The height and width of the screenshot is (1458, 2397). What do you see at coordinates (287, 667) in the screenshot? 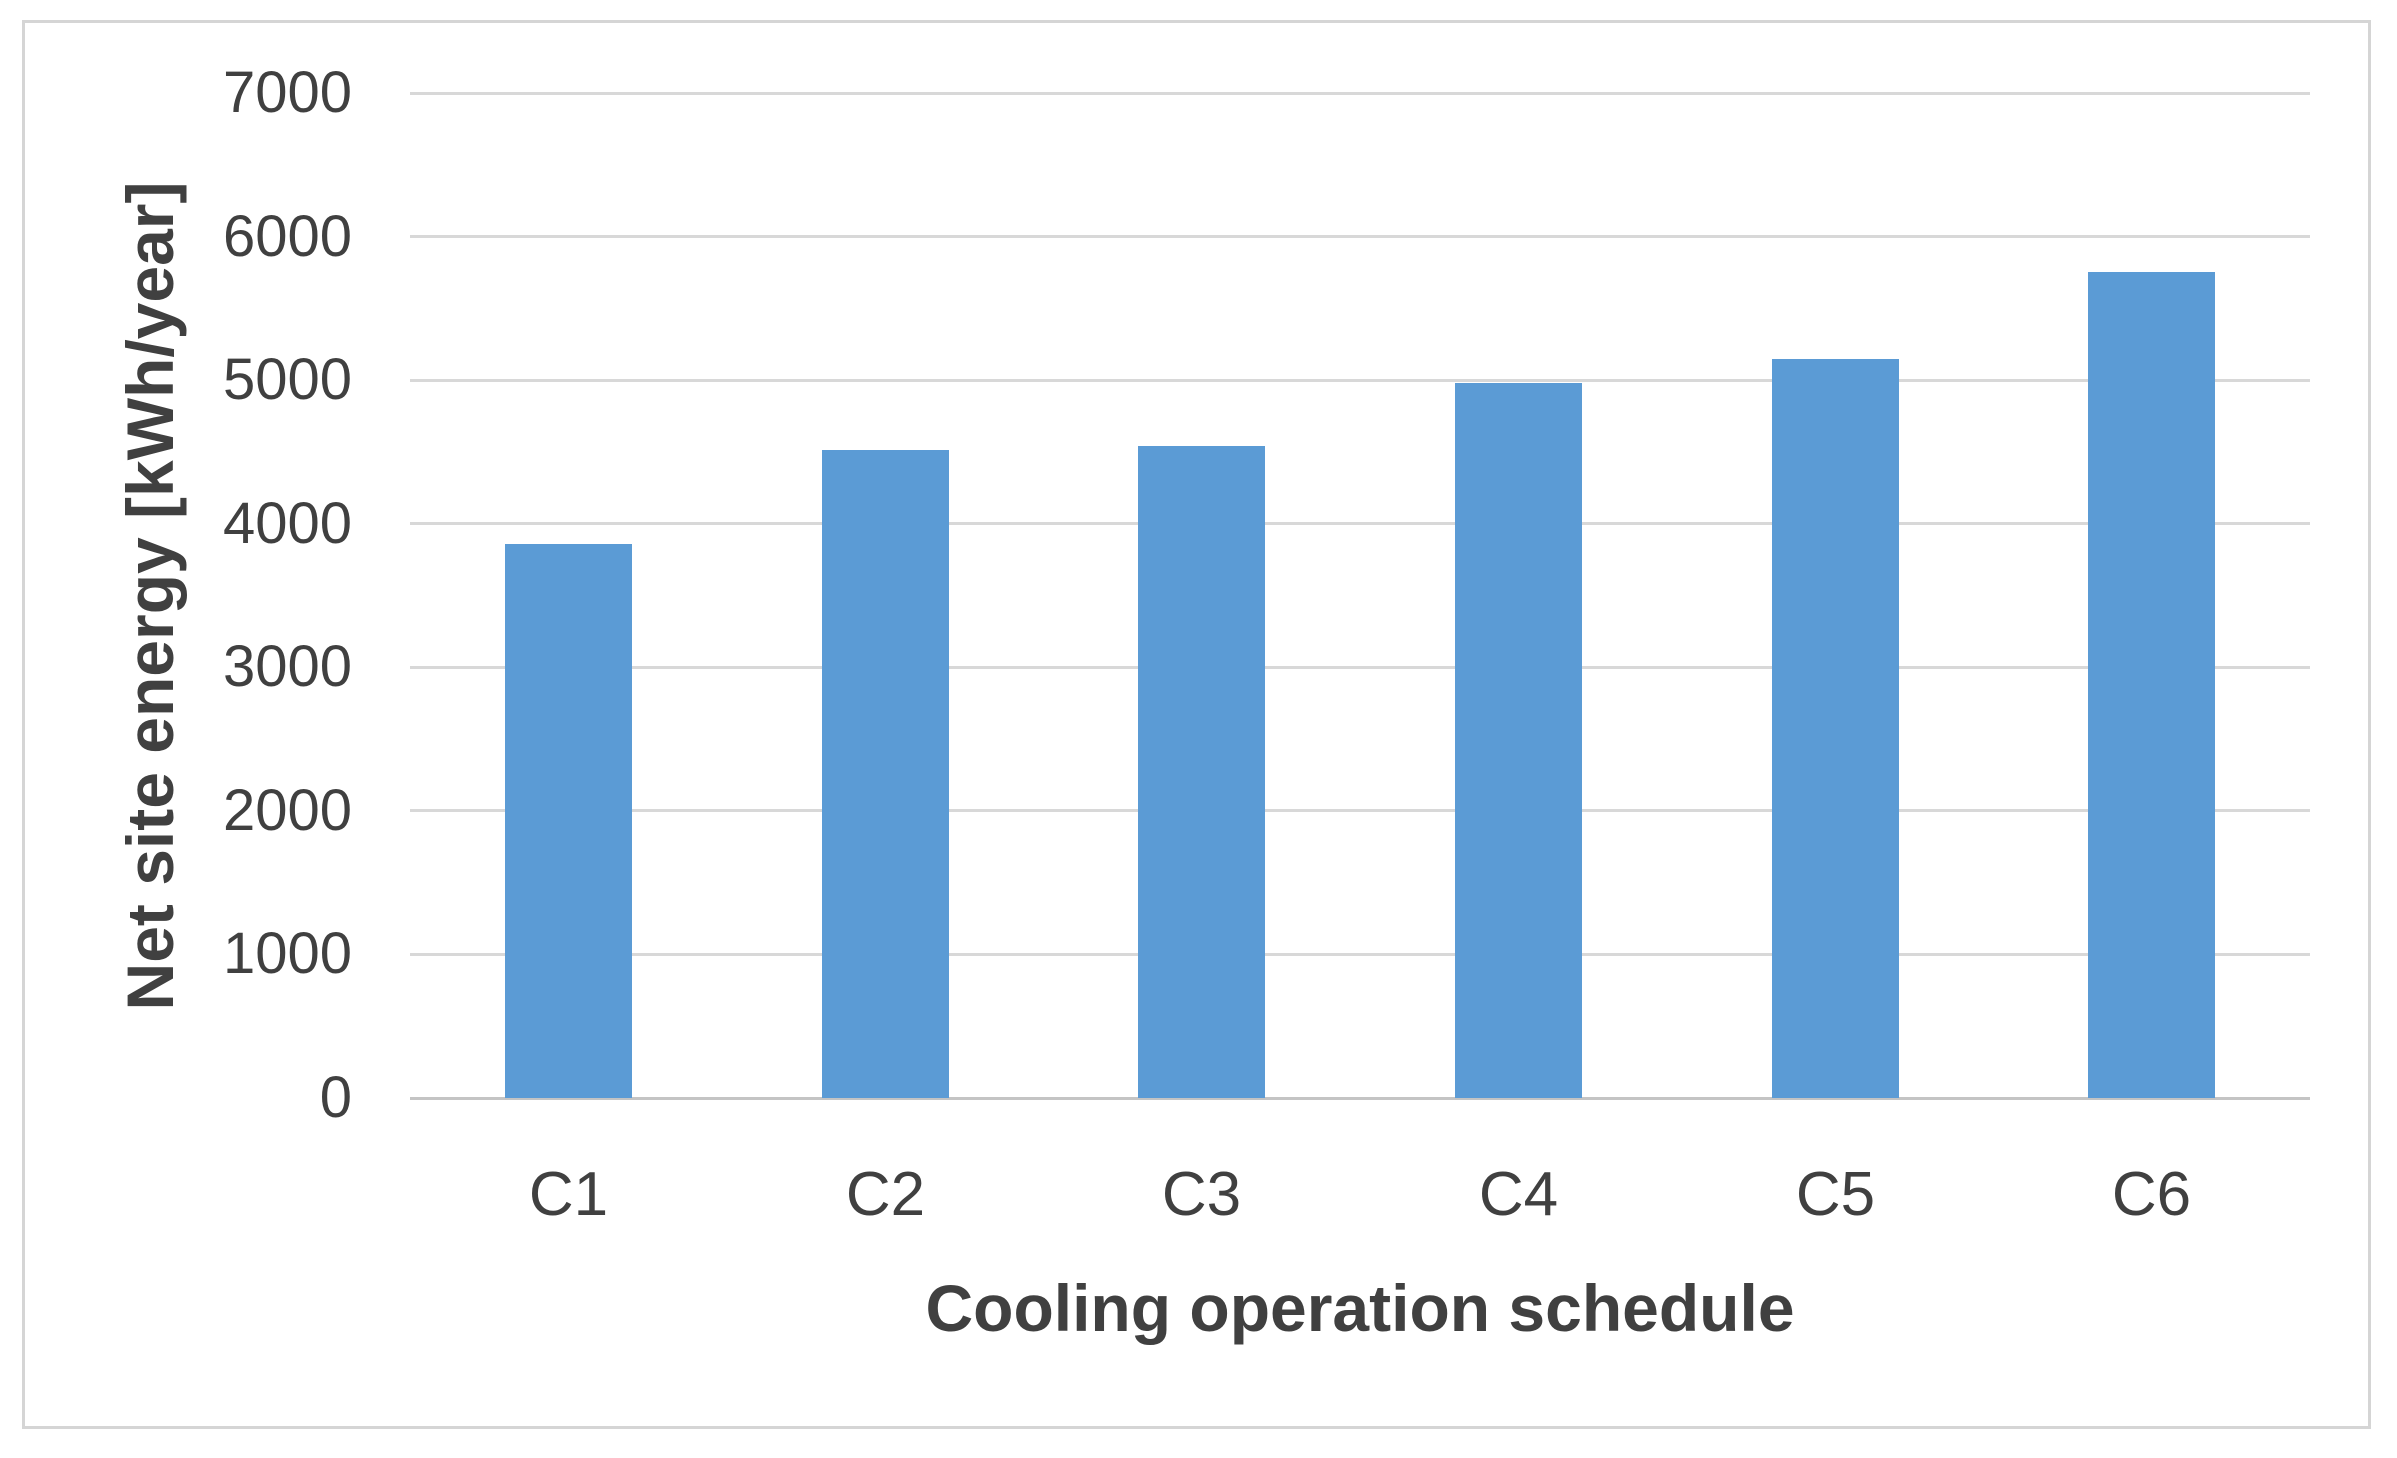
I see `y-tick-label-3000: 3000` at bounding box center [287, 667].